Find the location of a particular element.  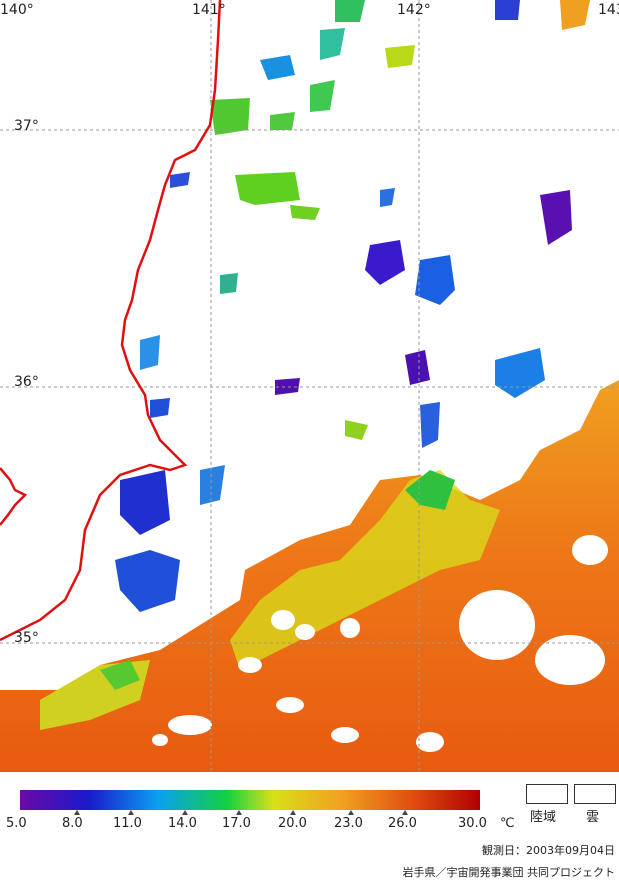

lon-label-140: 140° is located at coordinates (17, 10).